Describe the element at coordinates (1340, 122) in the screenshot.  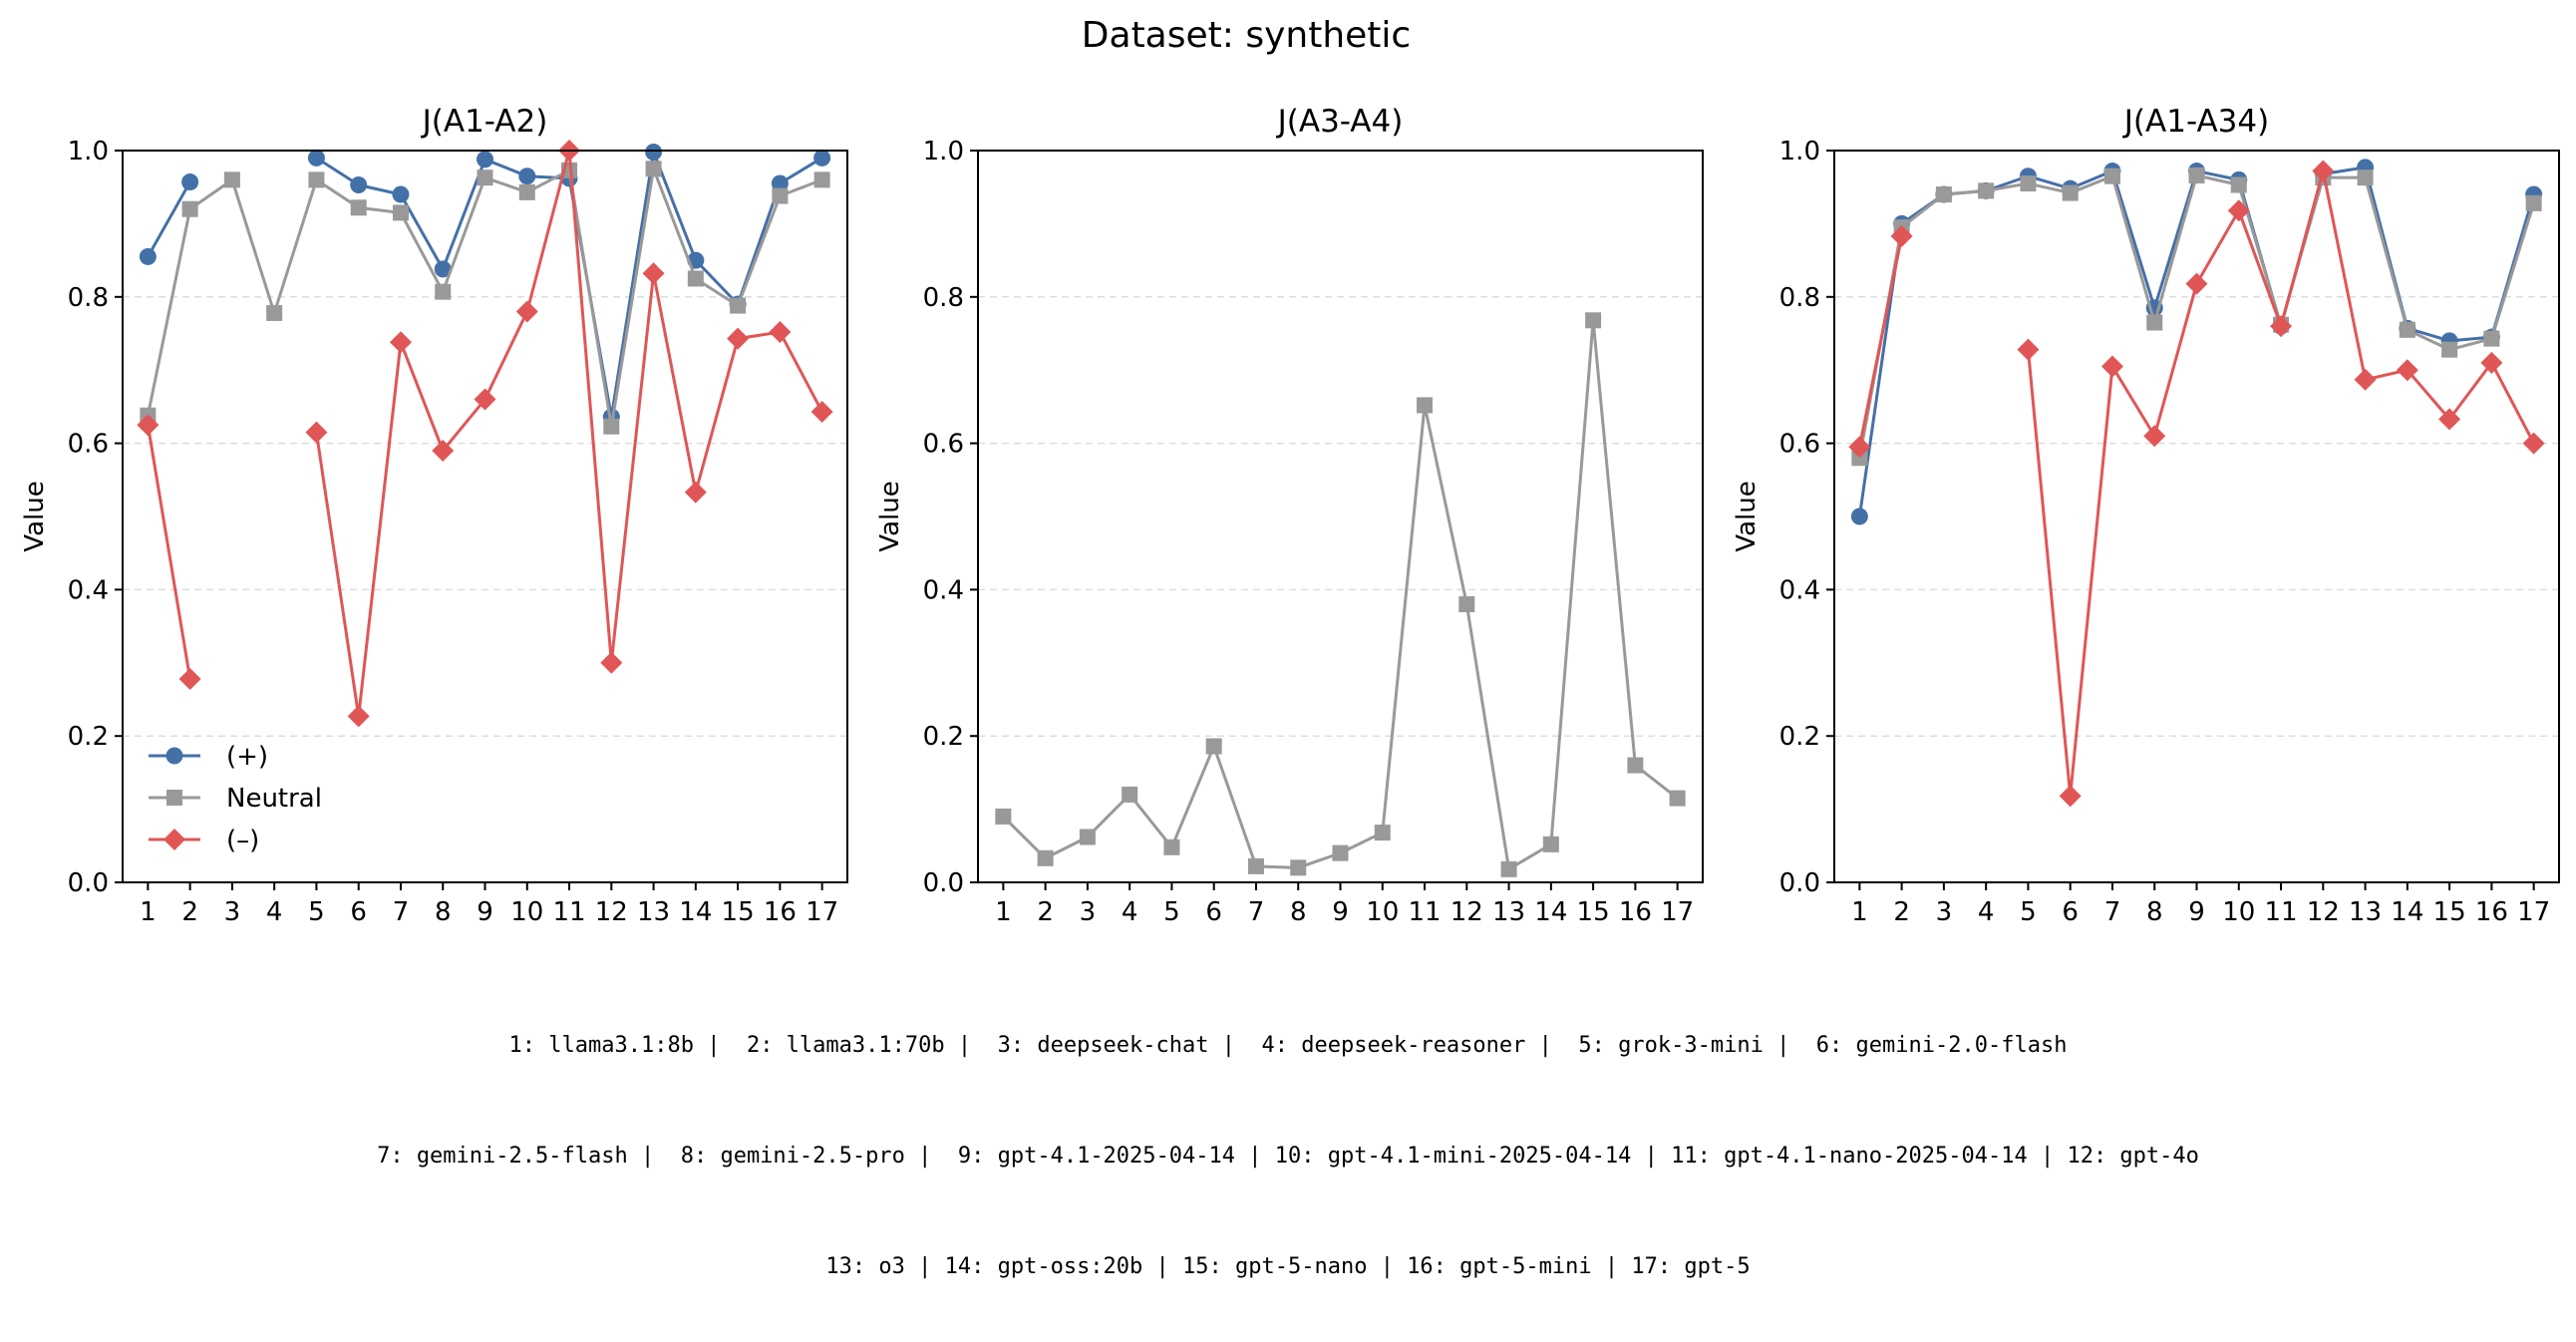
I see `chart-title: J(A3-A4)` at that location.